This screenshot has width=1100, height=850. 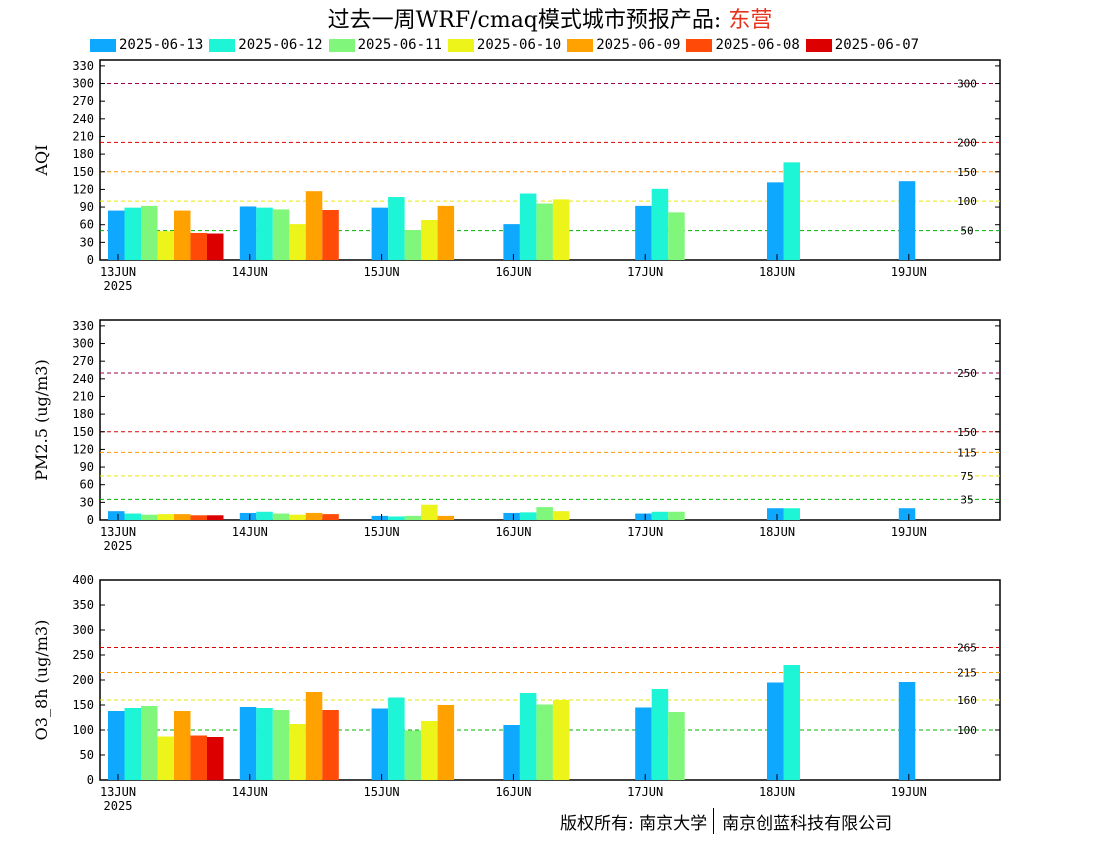 I want to click on y-tick-label: 150, so click(x=83, y=172).